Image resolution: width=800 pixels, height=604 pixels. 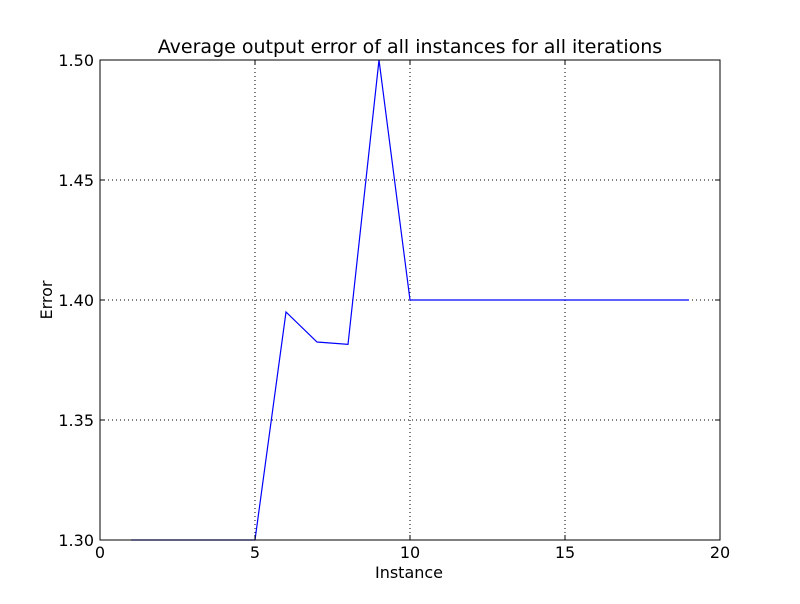 I want to click on x-tick-label: 5, so click(x=255, y=552).